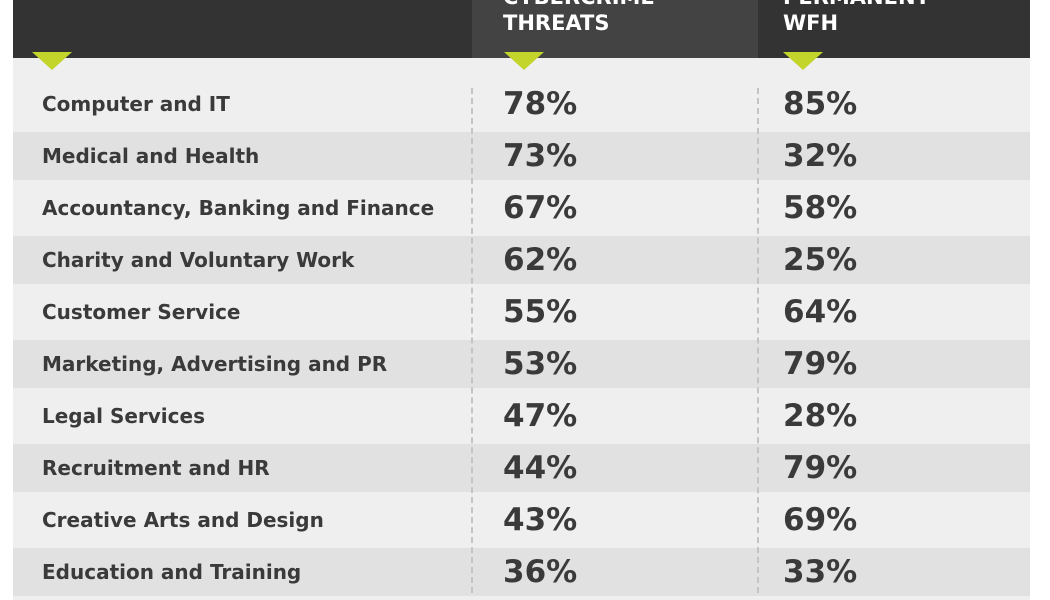  What do you see at coordinates (820, 312) in the screenshot?
I see `cell-value: 64%` at bounding box center [820, 312].